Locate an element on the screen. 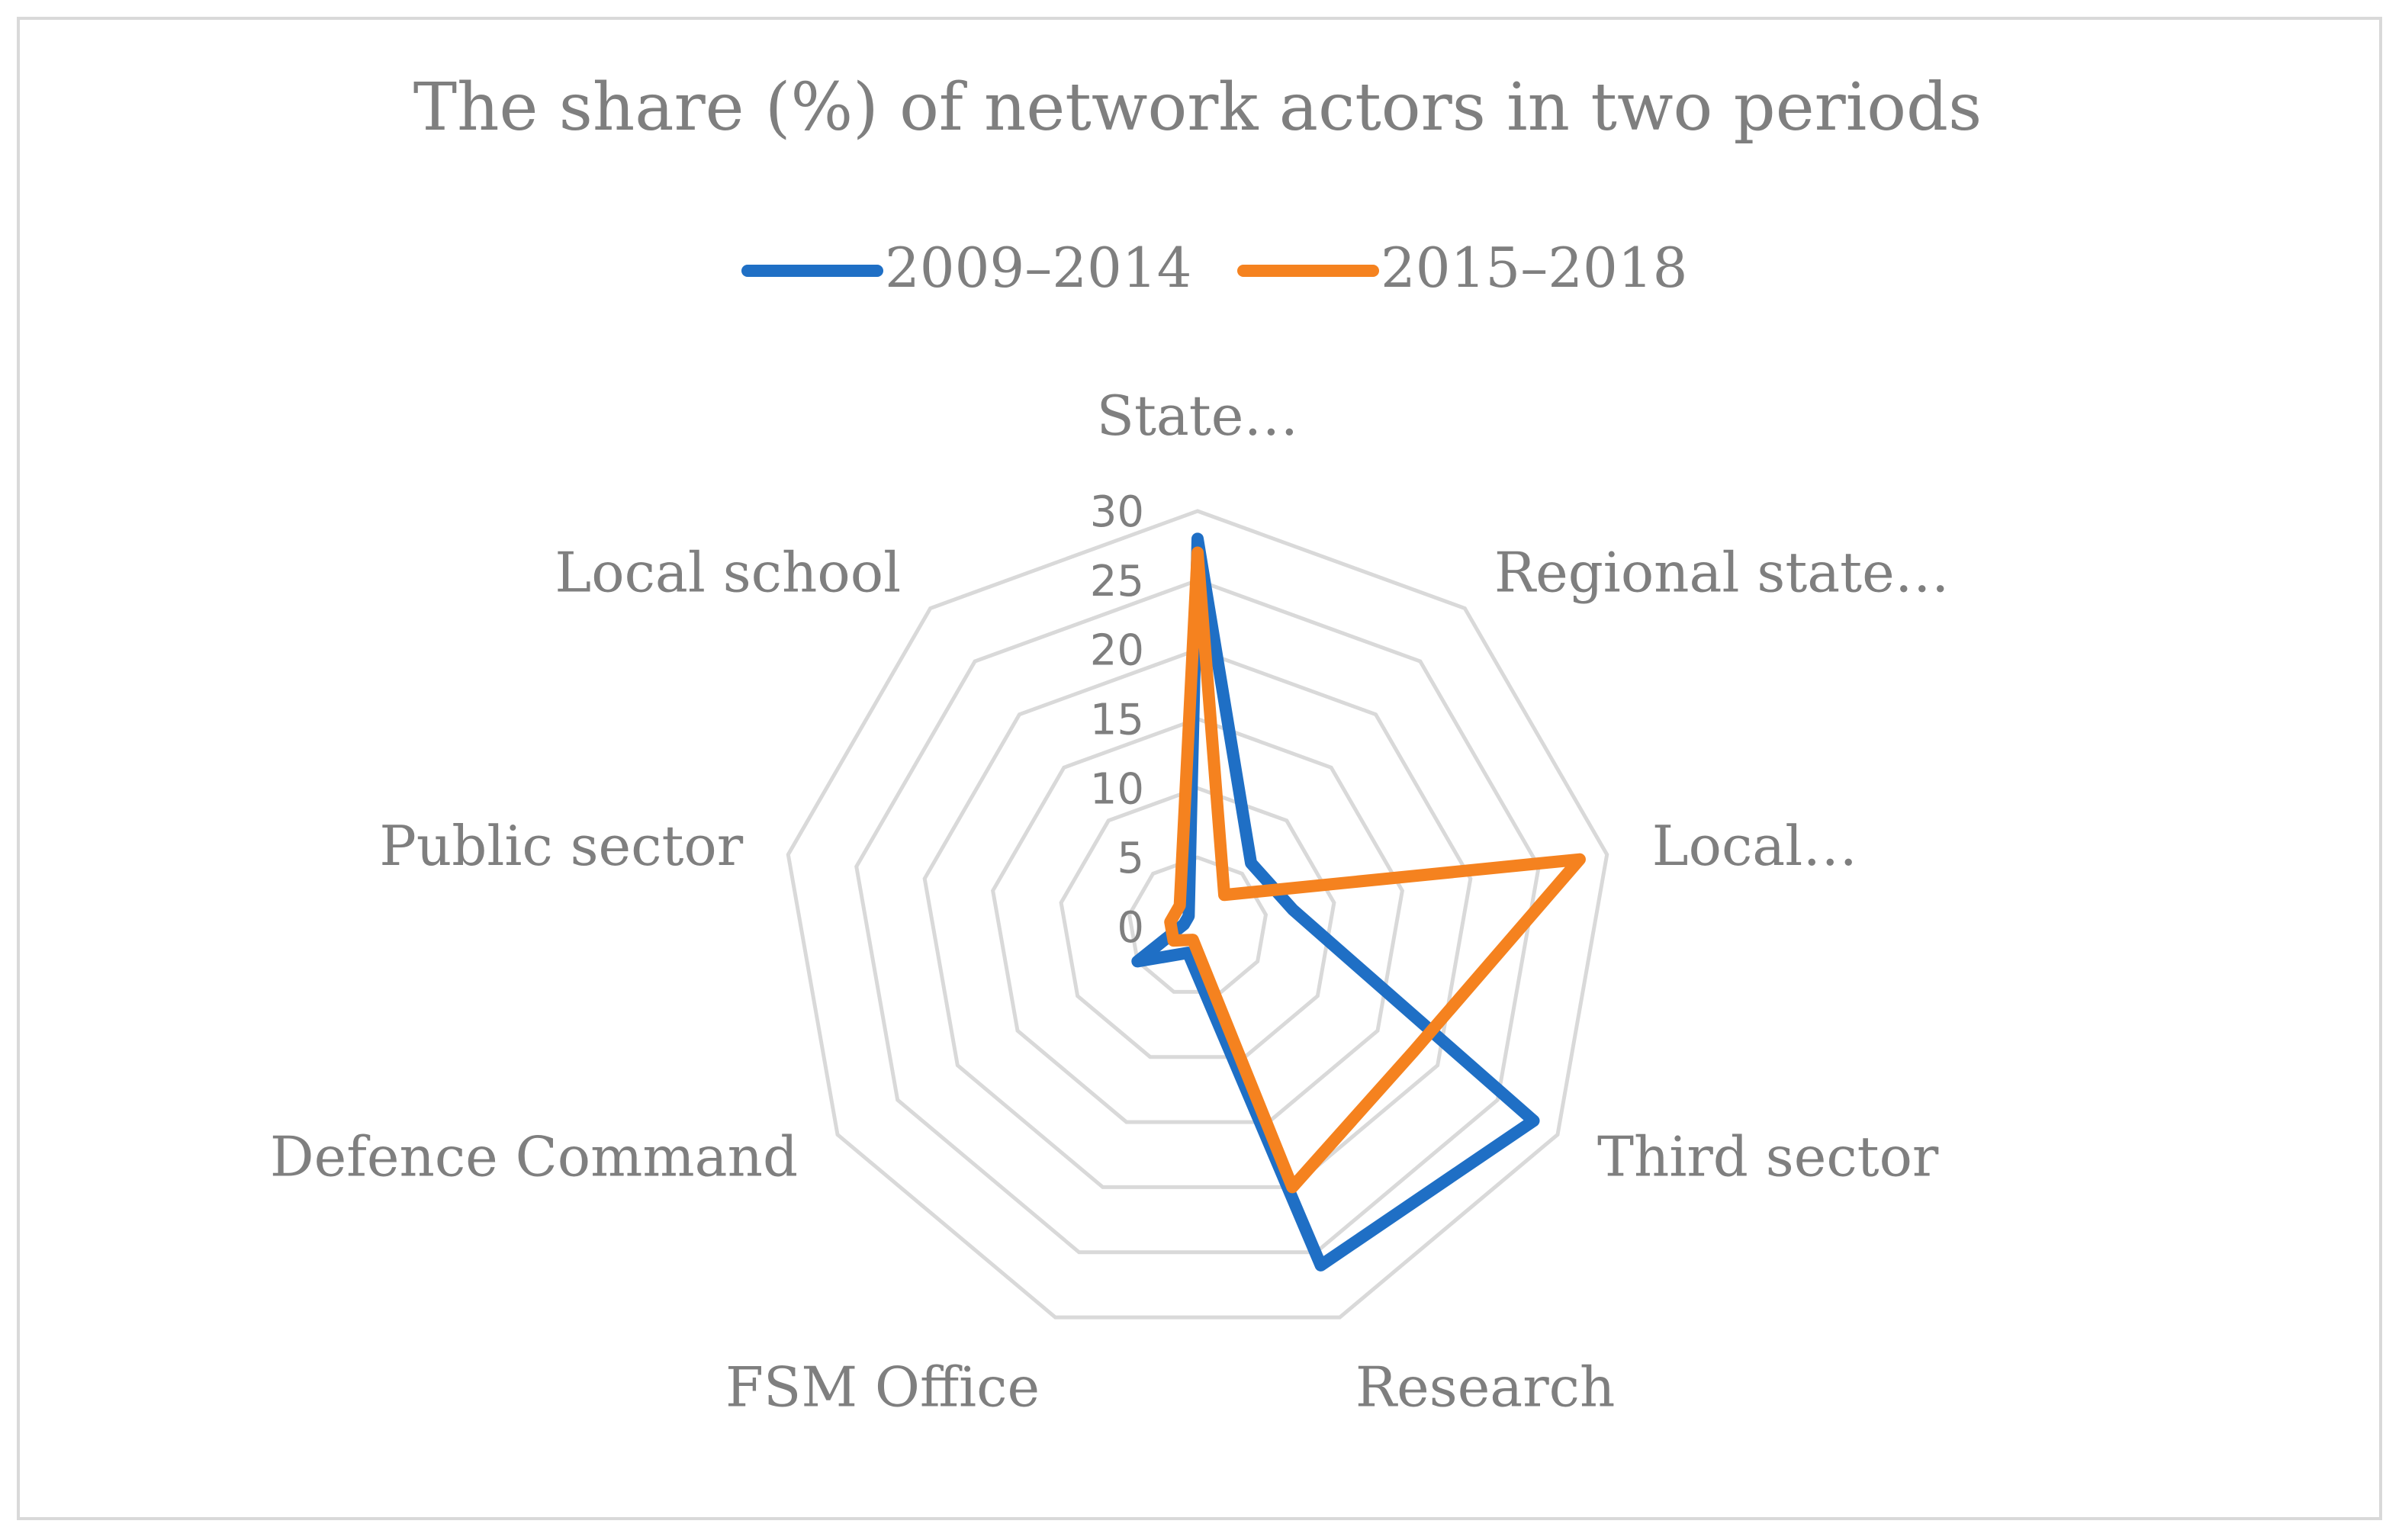 Image resolution: width=2402 pixels, height=1540 pixels. legend-label-2015-2018: 2015–2018 is located at coordinates (1534, 268).